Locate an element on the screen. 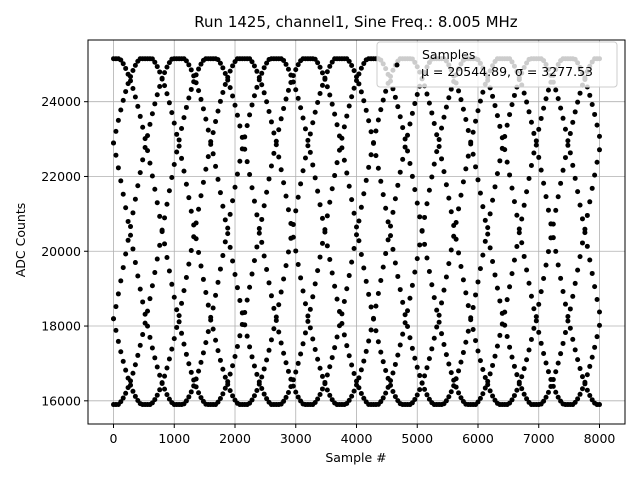  x-tick-label: 7000 is located at coordinates (539, 438).